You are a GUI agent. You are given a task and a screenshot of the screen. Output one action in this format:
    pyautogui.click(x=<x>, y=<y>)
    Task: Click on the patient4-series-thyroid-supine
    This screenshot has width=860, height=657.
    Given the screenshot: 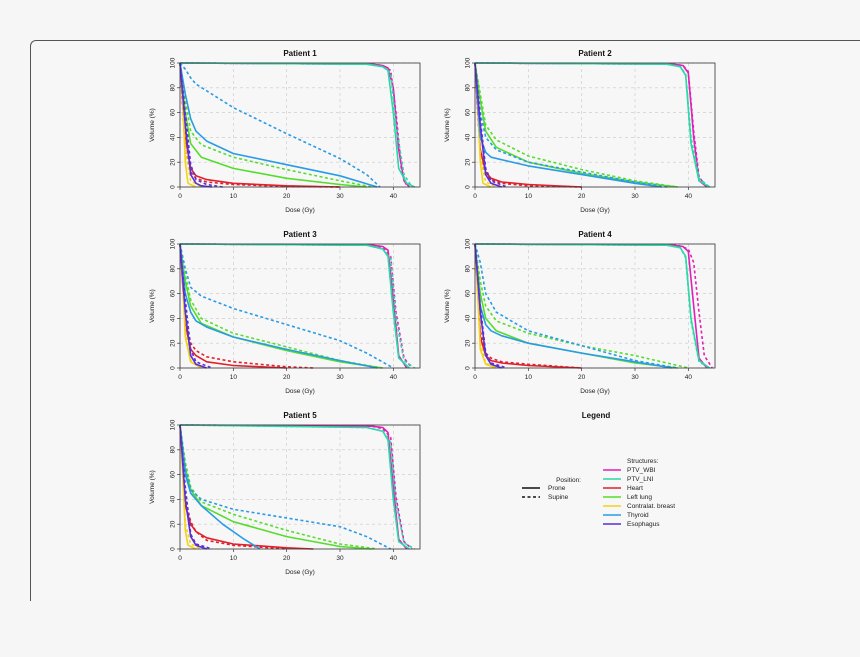 What is the action you would take?
    pyautogui.click(x=576, y=306)
    